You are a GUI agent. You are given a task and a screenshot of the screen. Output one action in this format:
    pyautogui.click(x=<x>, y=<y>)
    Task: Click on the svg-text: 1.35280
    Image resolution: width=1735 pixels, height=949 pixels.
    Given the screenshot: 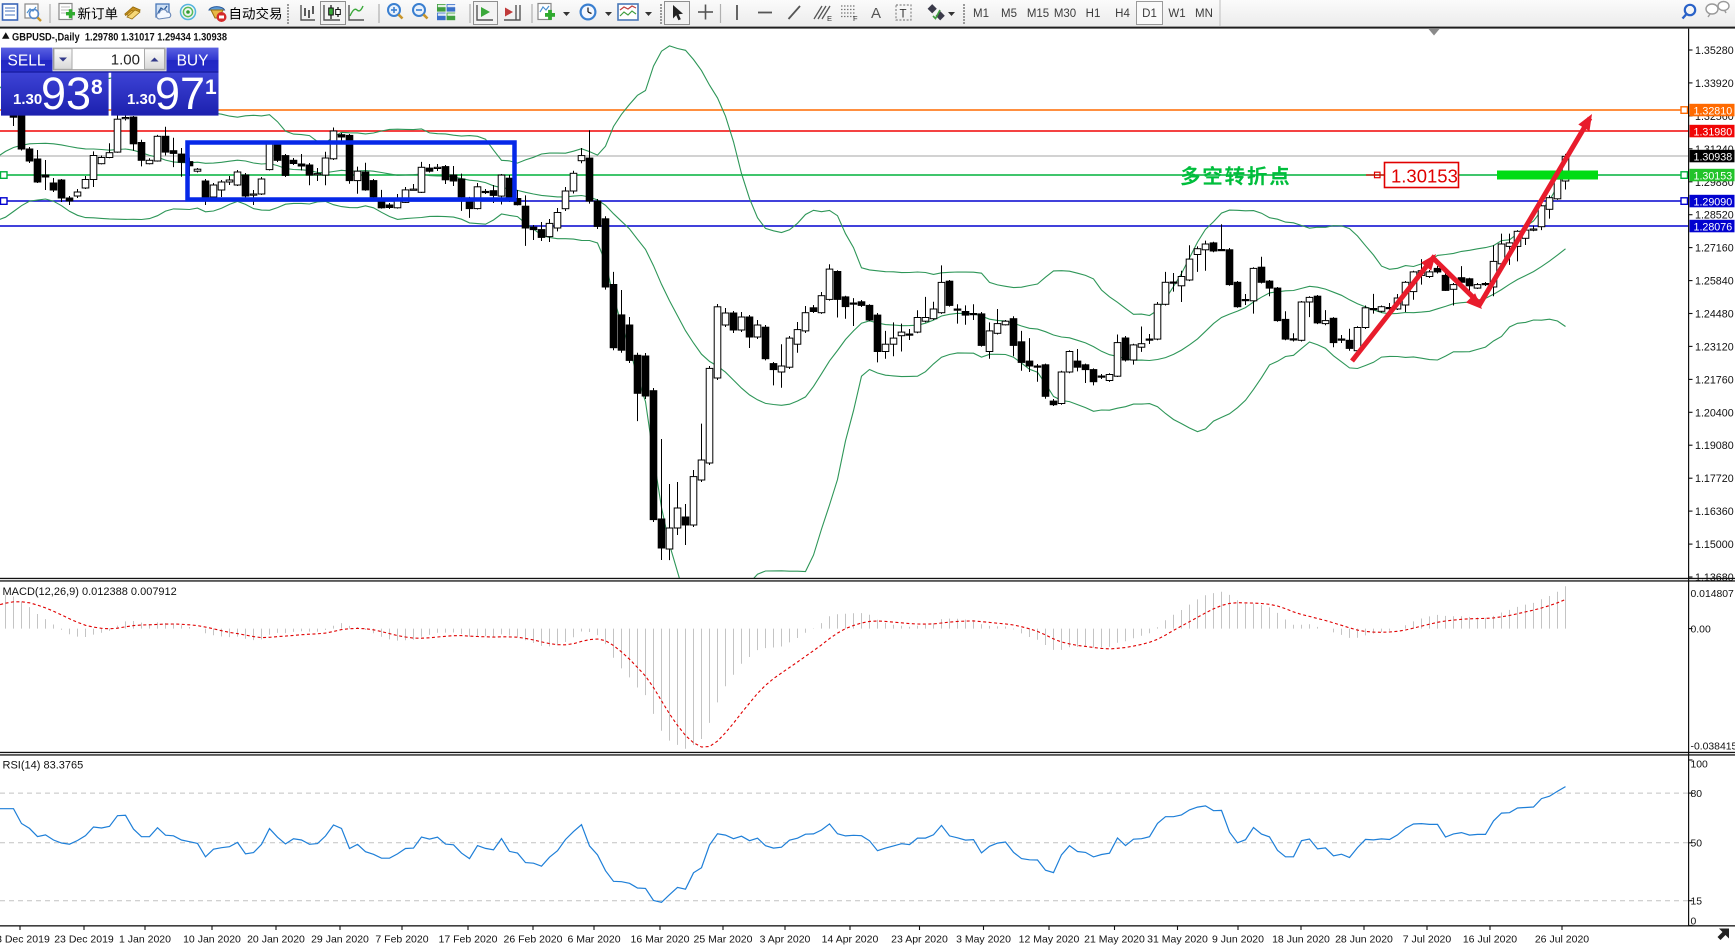 What is the action you would take?
    pyautogui.click(x=1714, y=51)
    